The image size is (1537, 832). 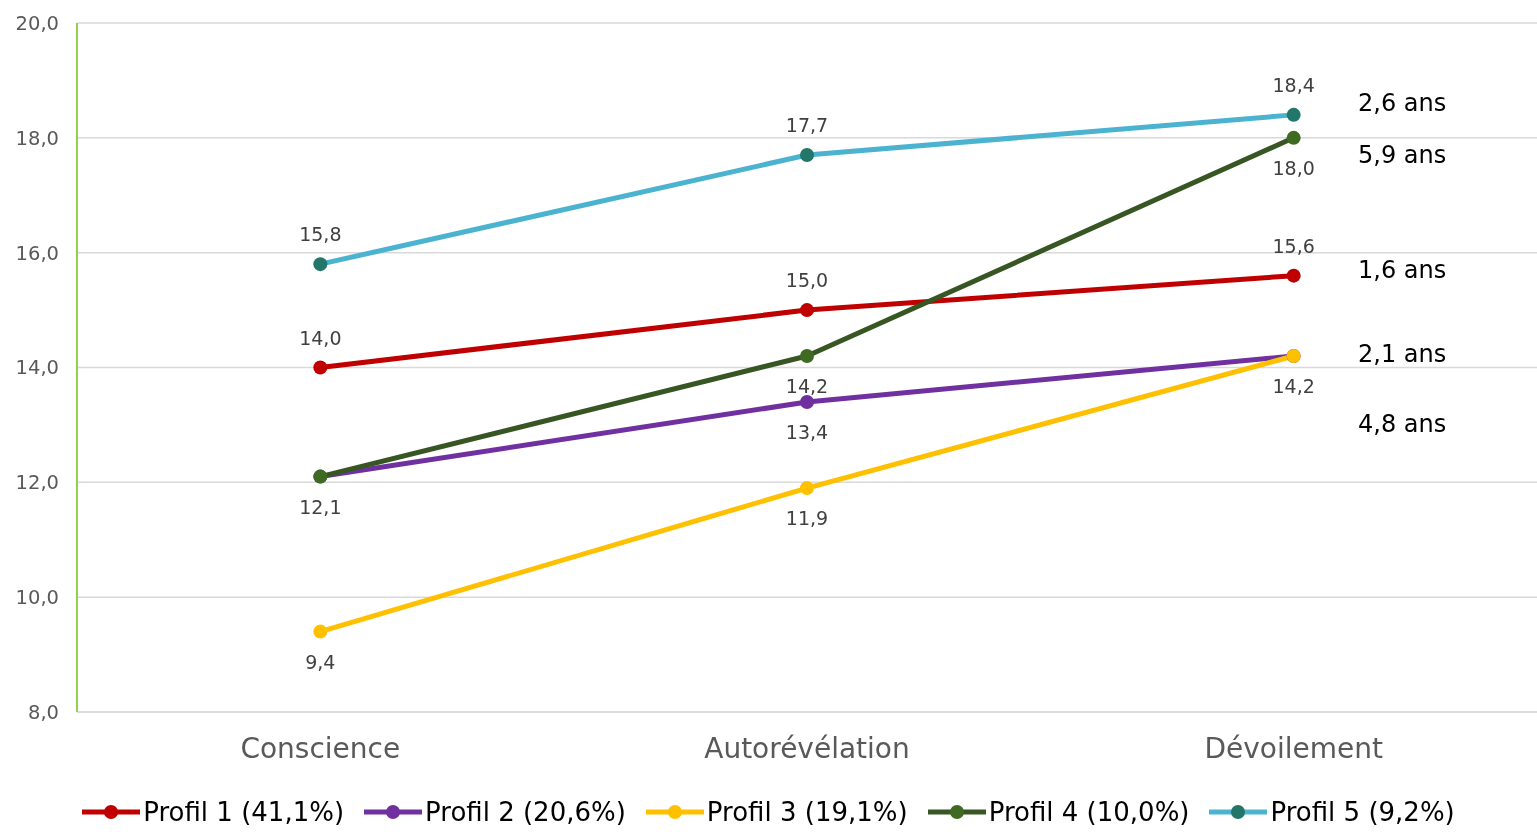 I want to click on annotation: 1,6 ans, so click(x=1402, y=270).